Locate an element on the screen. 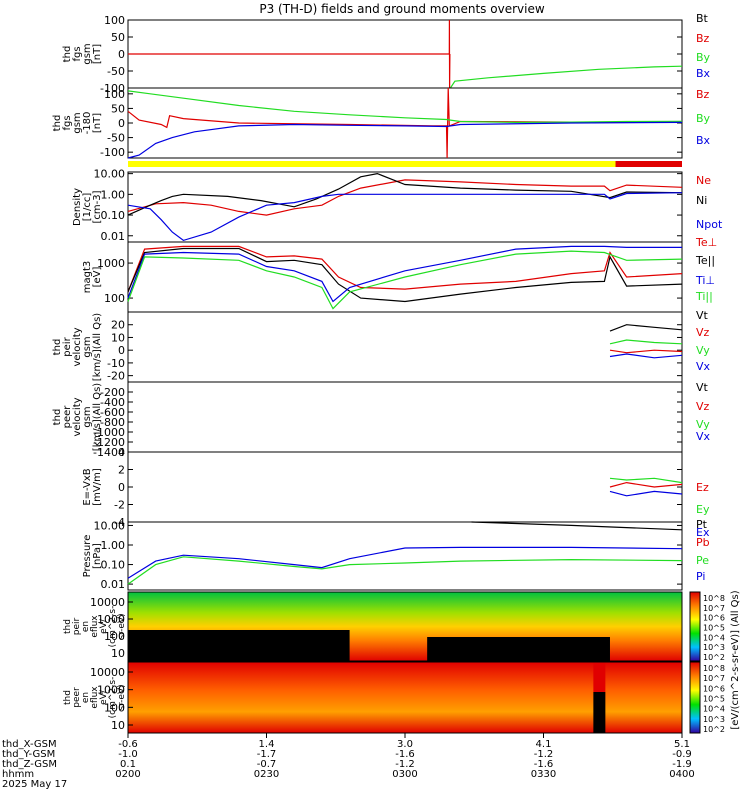 The width and height of the screenshot is (750, 804). y-tick-label: -800 is located at coordinates (112, 422).